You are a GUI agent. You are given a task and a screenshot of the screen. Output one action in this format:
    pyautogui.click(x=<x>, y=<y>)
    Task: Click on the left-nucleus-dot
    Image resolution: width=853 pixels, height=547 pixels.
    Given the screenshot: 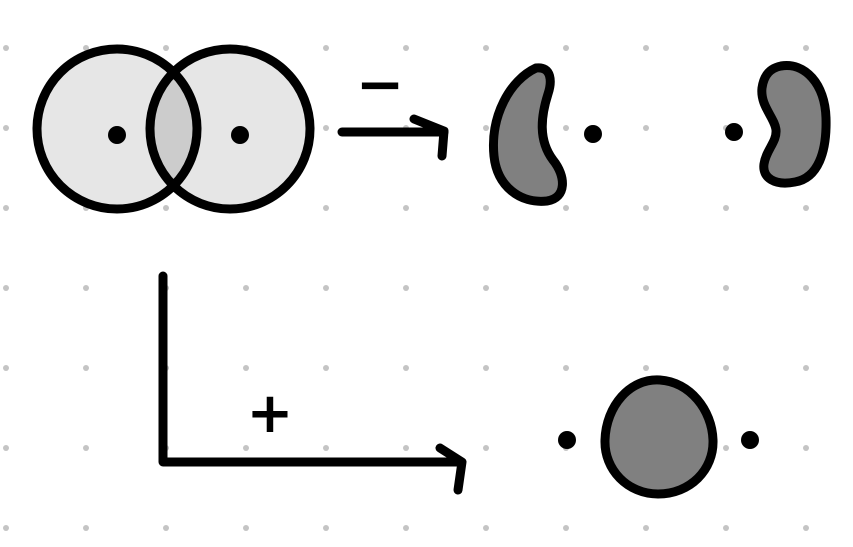 What is the action you would take?
    pyautogui.click(x=117, y=135)
    